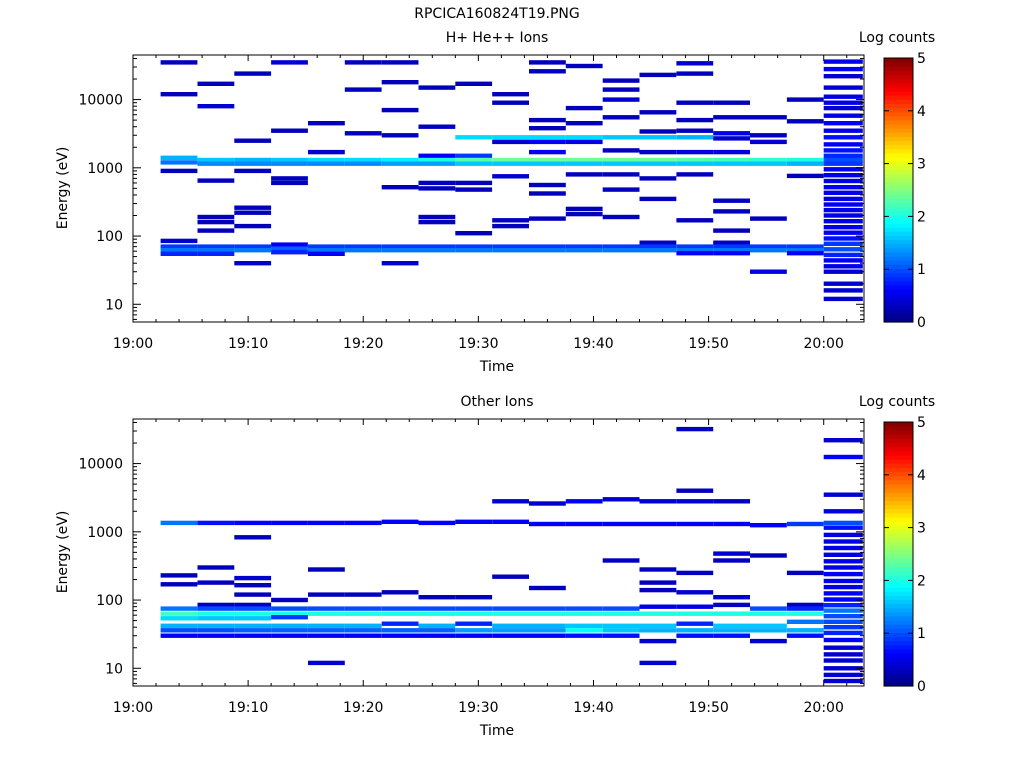  I want to click on x-tick-label: 19:50, so click(708, 708).